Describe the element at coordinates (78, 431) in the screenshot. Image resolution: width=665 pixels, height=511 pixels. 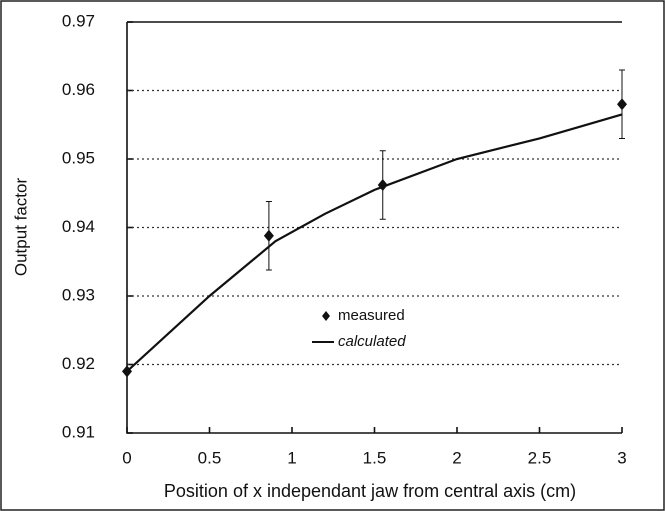
I see `y-tick-label: 0.91` at that location.